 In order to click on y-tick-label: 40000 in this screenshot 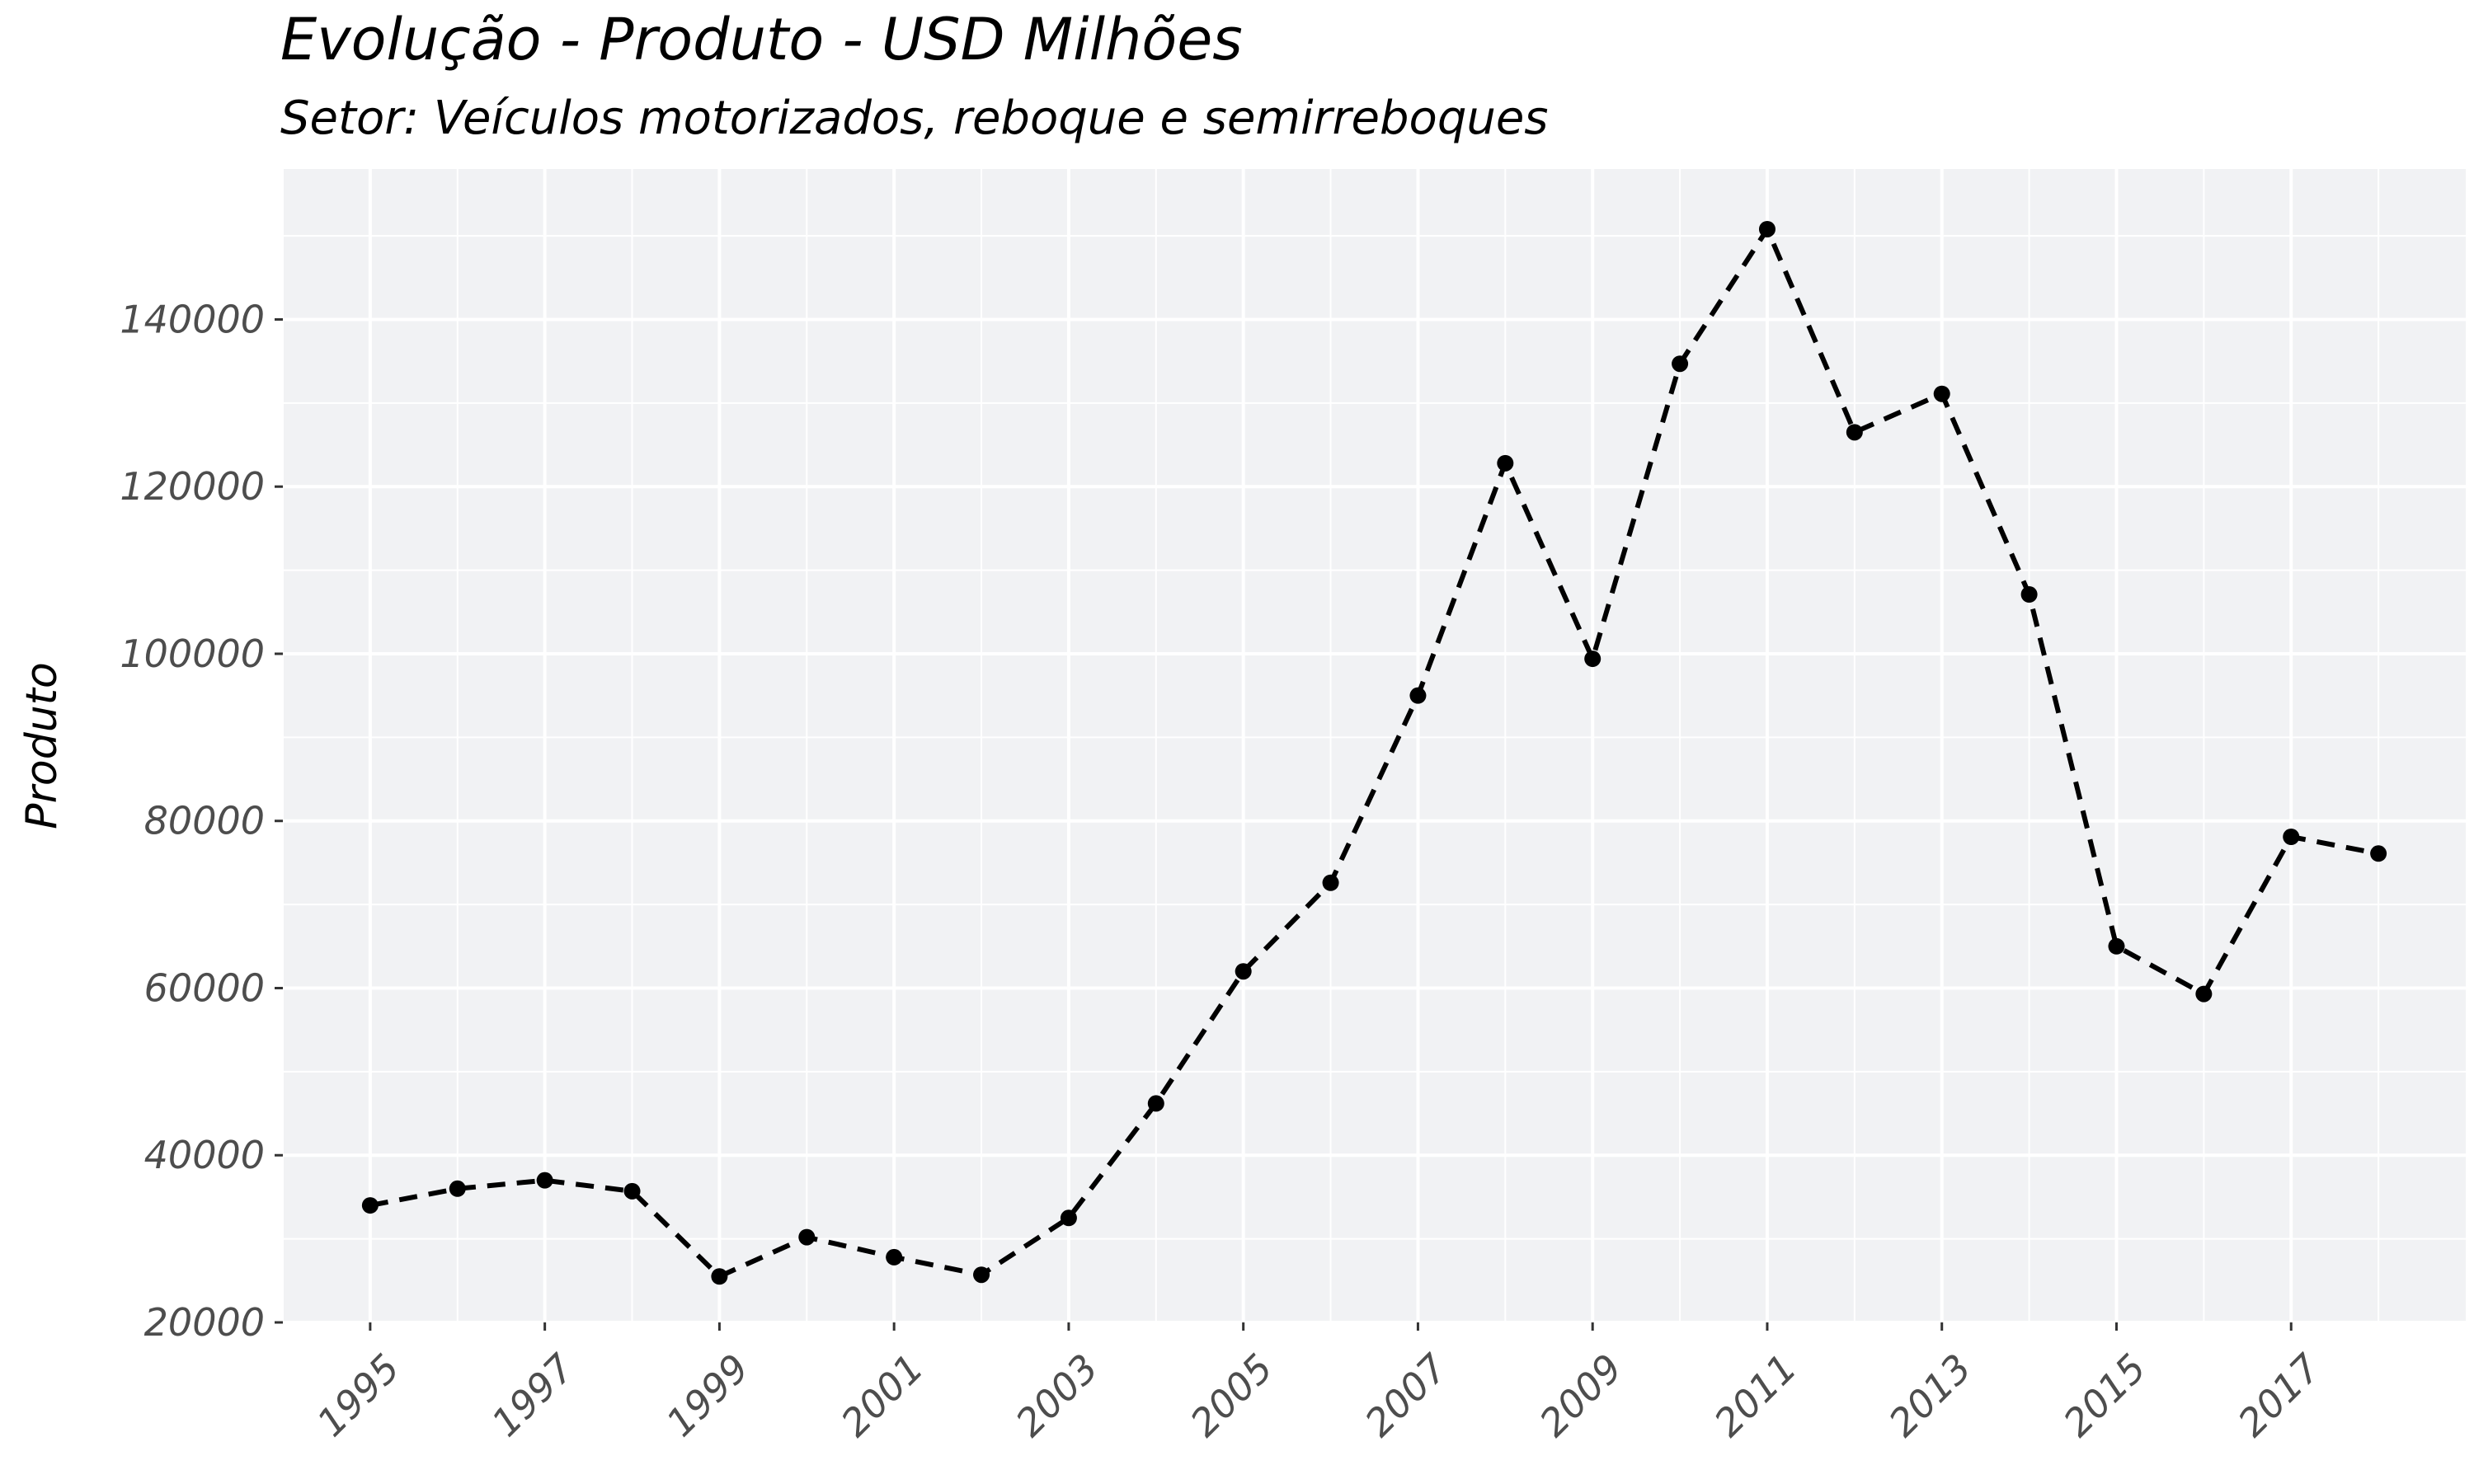, I will do `click(204, 1155)`.